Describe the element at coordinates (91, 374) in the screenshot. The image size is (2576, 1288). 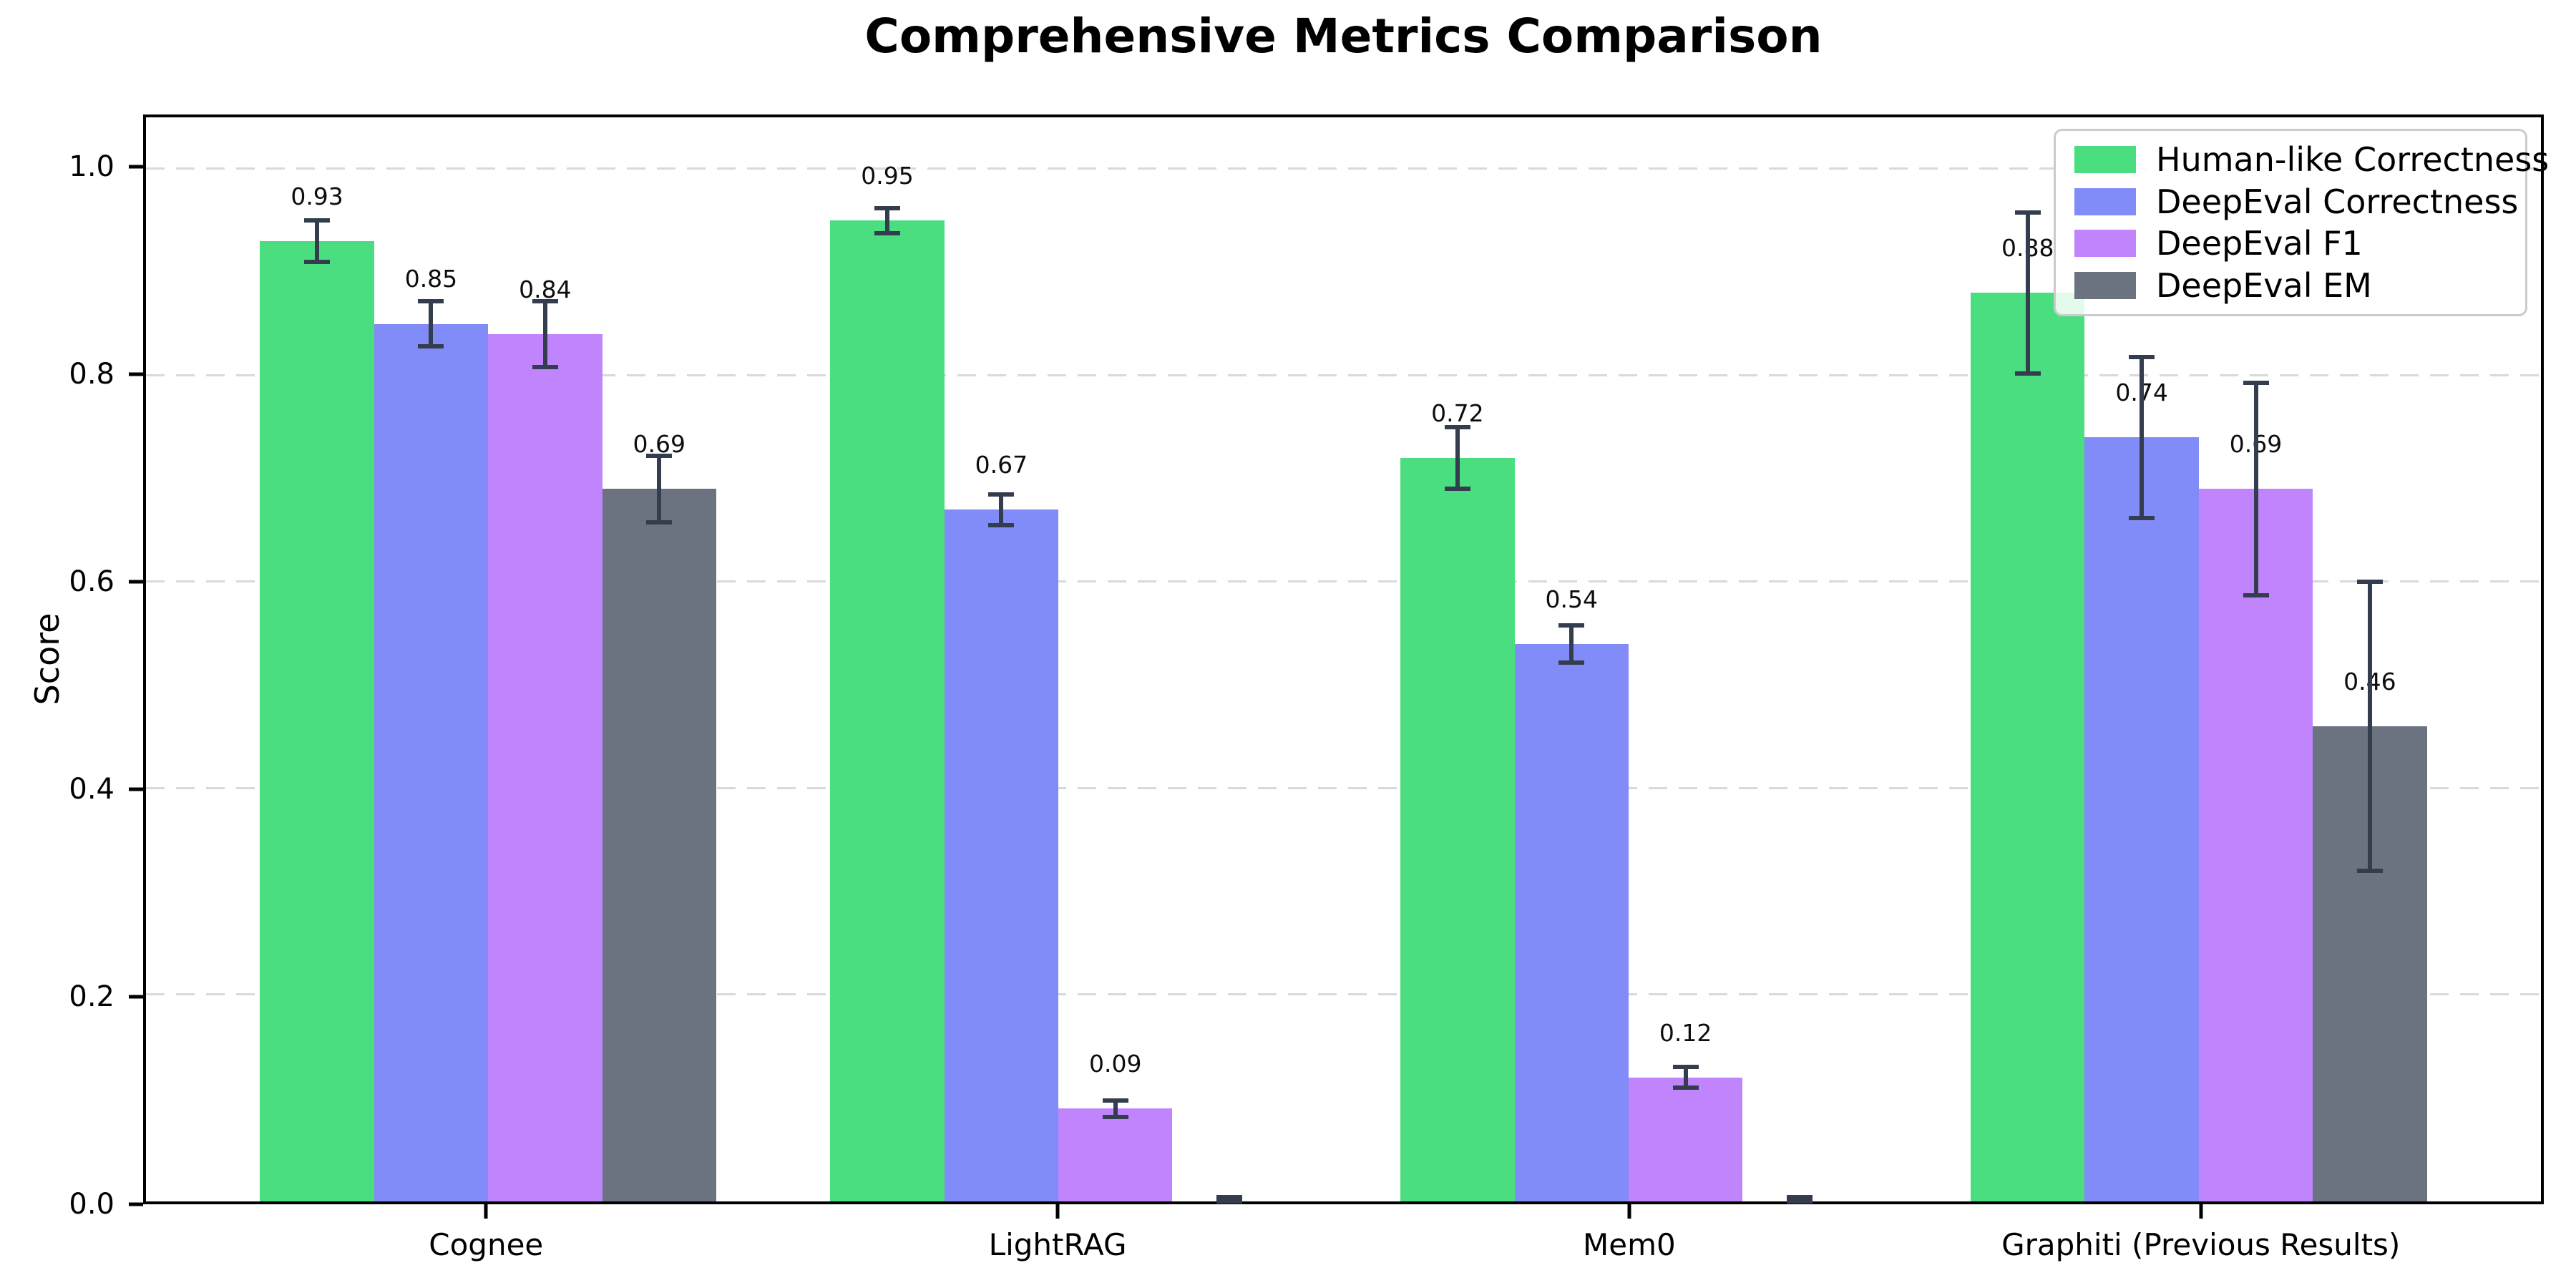
I see `y-tick-label: 0.8` at that location.